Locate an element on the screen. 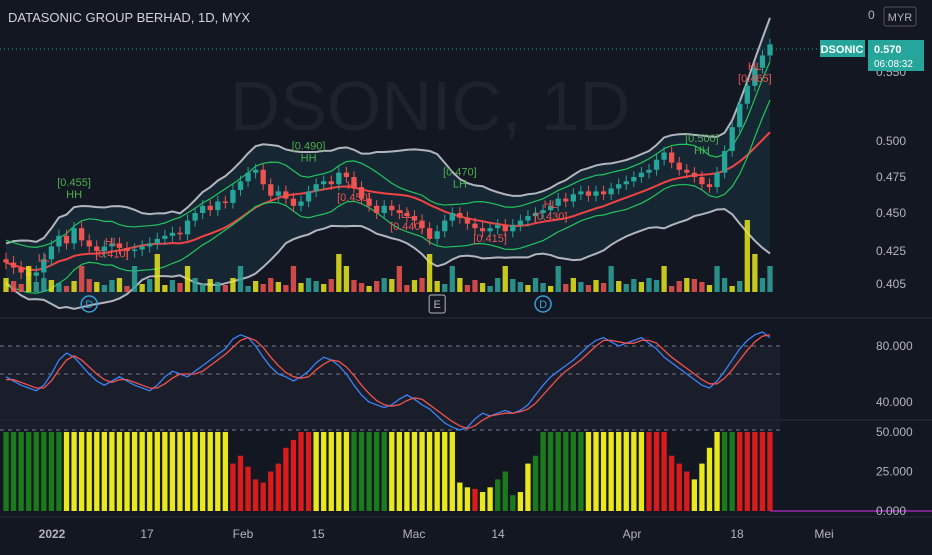 The width and height of the screenshot is (932, 555). chart-watermark: DSONIC, 1D is located at coordinates (430, 106).